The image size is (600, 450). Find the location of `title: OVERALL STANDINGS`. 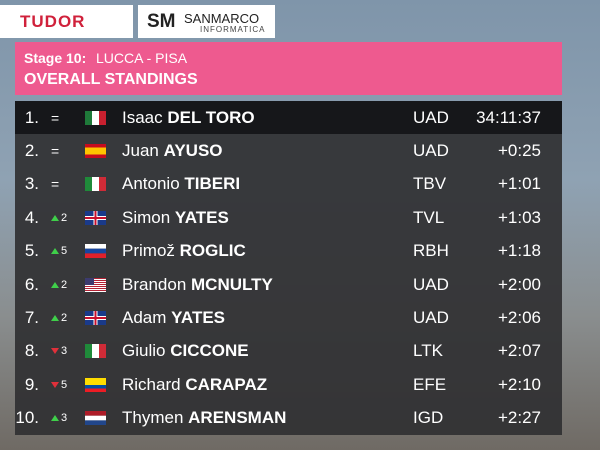

title: OVERALL STANDINGS is located at coordinates (111, 79).